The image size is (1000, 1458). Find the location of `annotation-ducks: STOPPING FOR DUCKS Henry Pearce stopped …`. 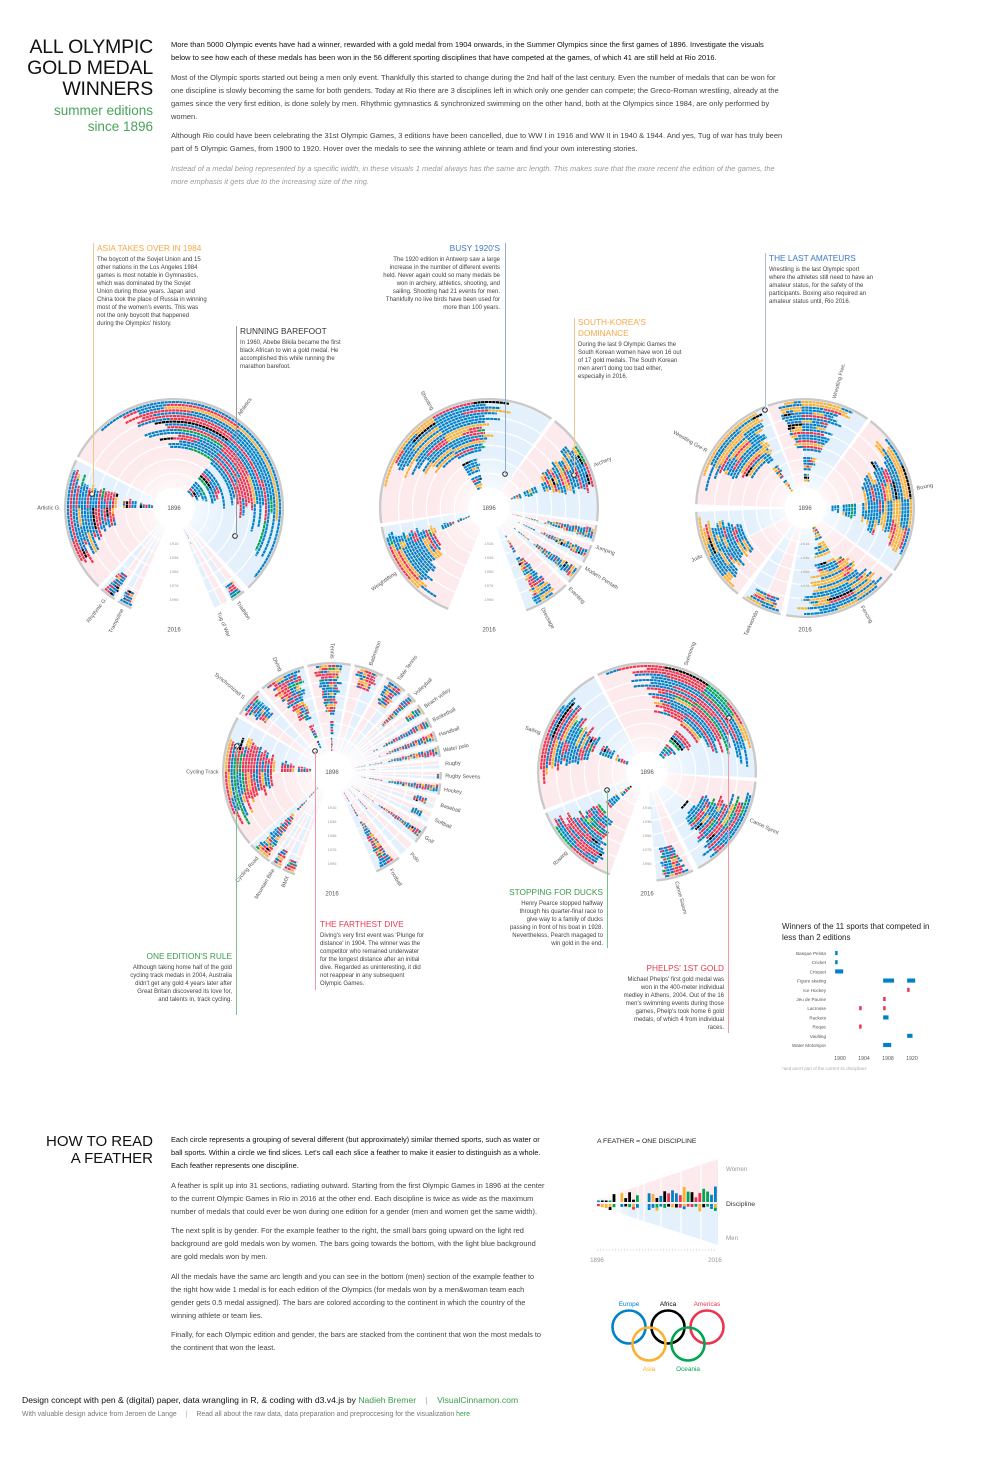

annotation-ducks: STOPPING FOR DUCKS Henry Pearce stopped … is located at coordinates (555, 917).